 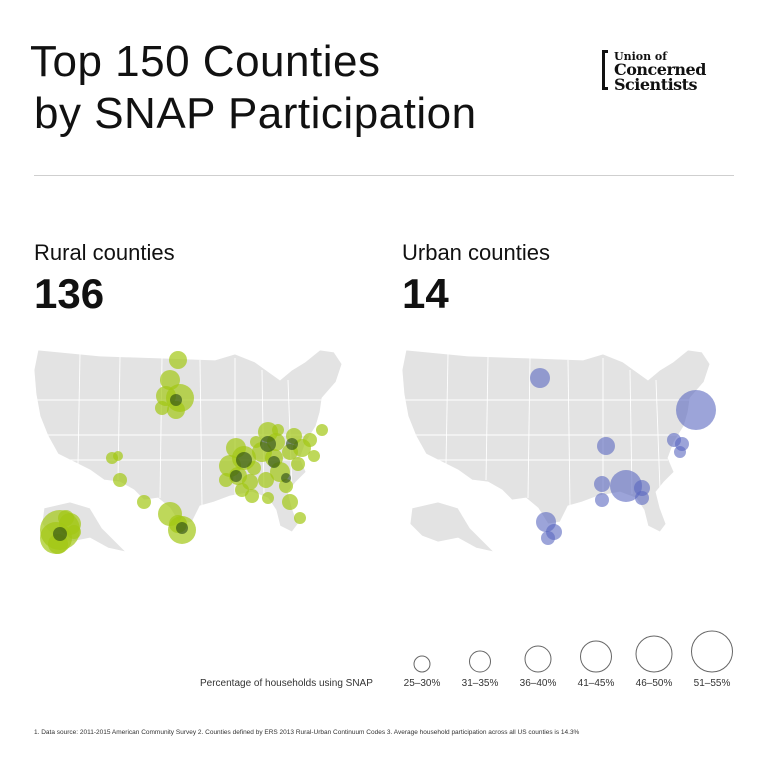 I want to click on logo-line-3: Scientists, so click(x=656, y=84).